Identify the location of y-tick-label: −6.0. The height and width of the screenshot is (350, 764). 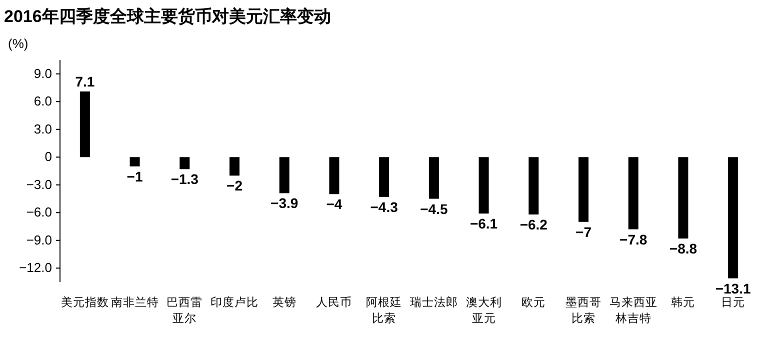
(39, 212).